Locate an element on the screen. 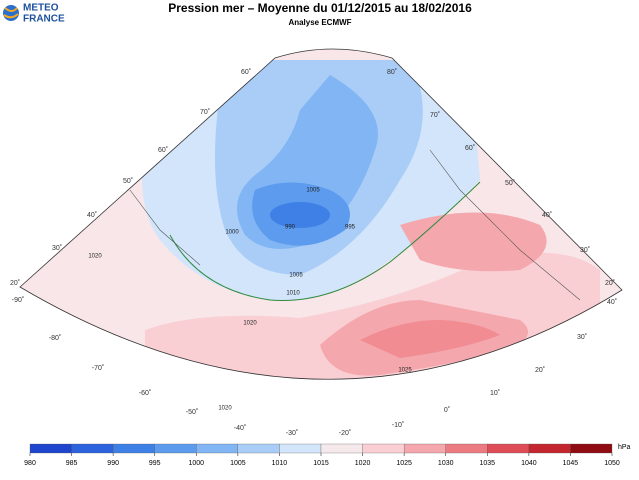 This screenshot has width=639, height=480. colorbar-label: 1020 is located at coordinates (363, 463).